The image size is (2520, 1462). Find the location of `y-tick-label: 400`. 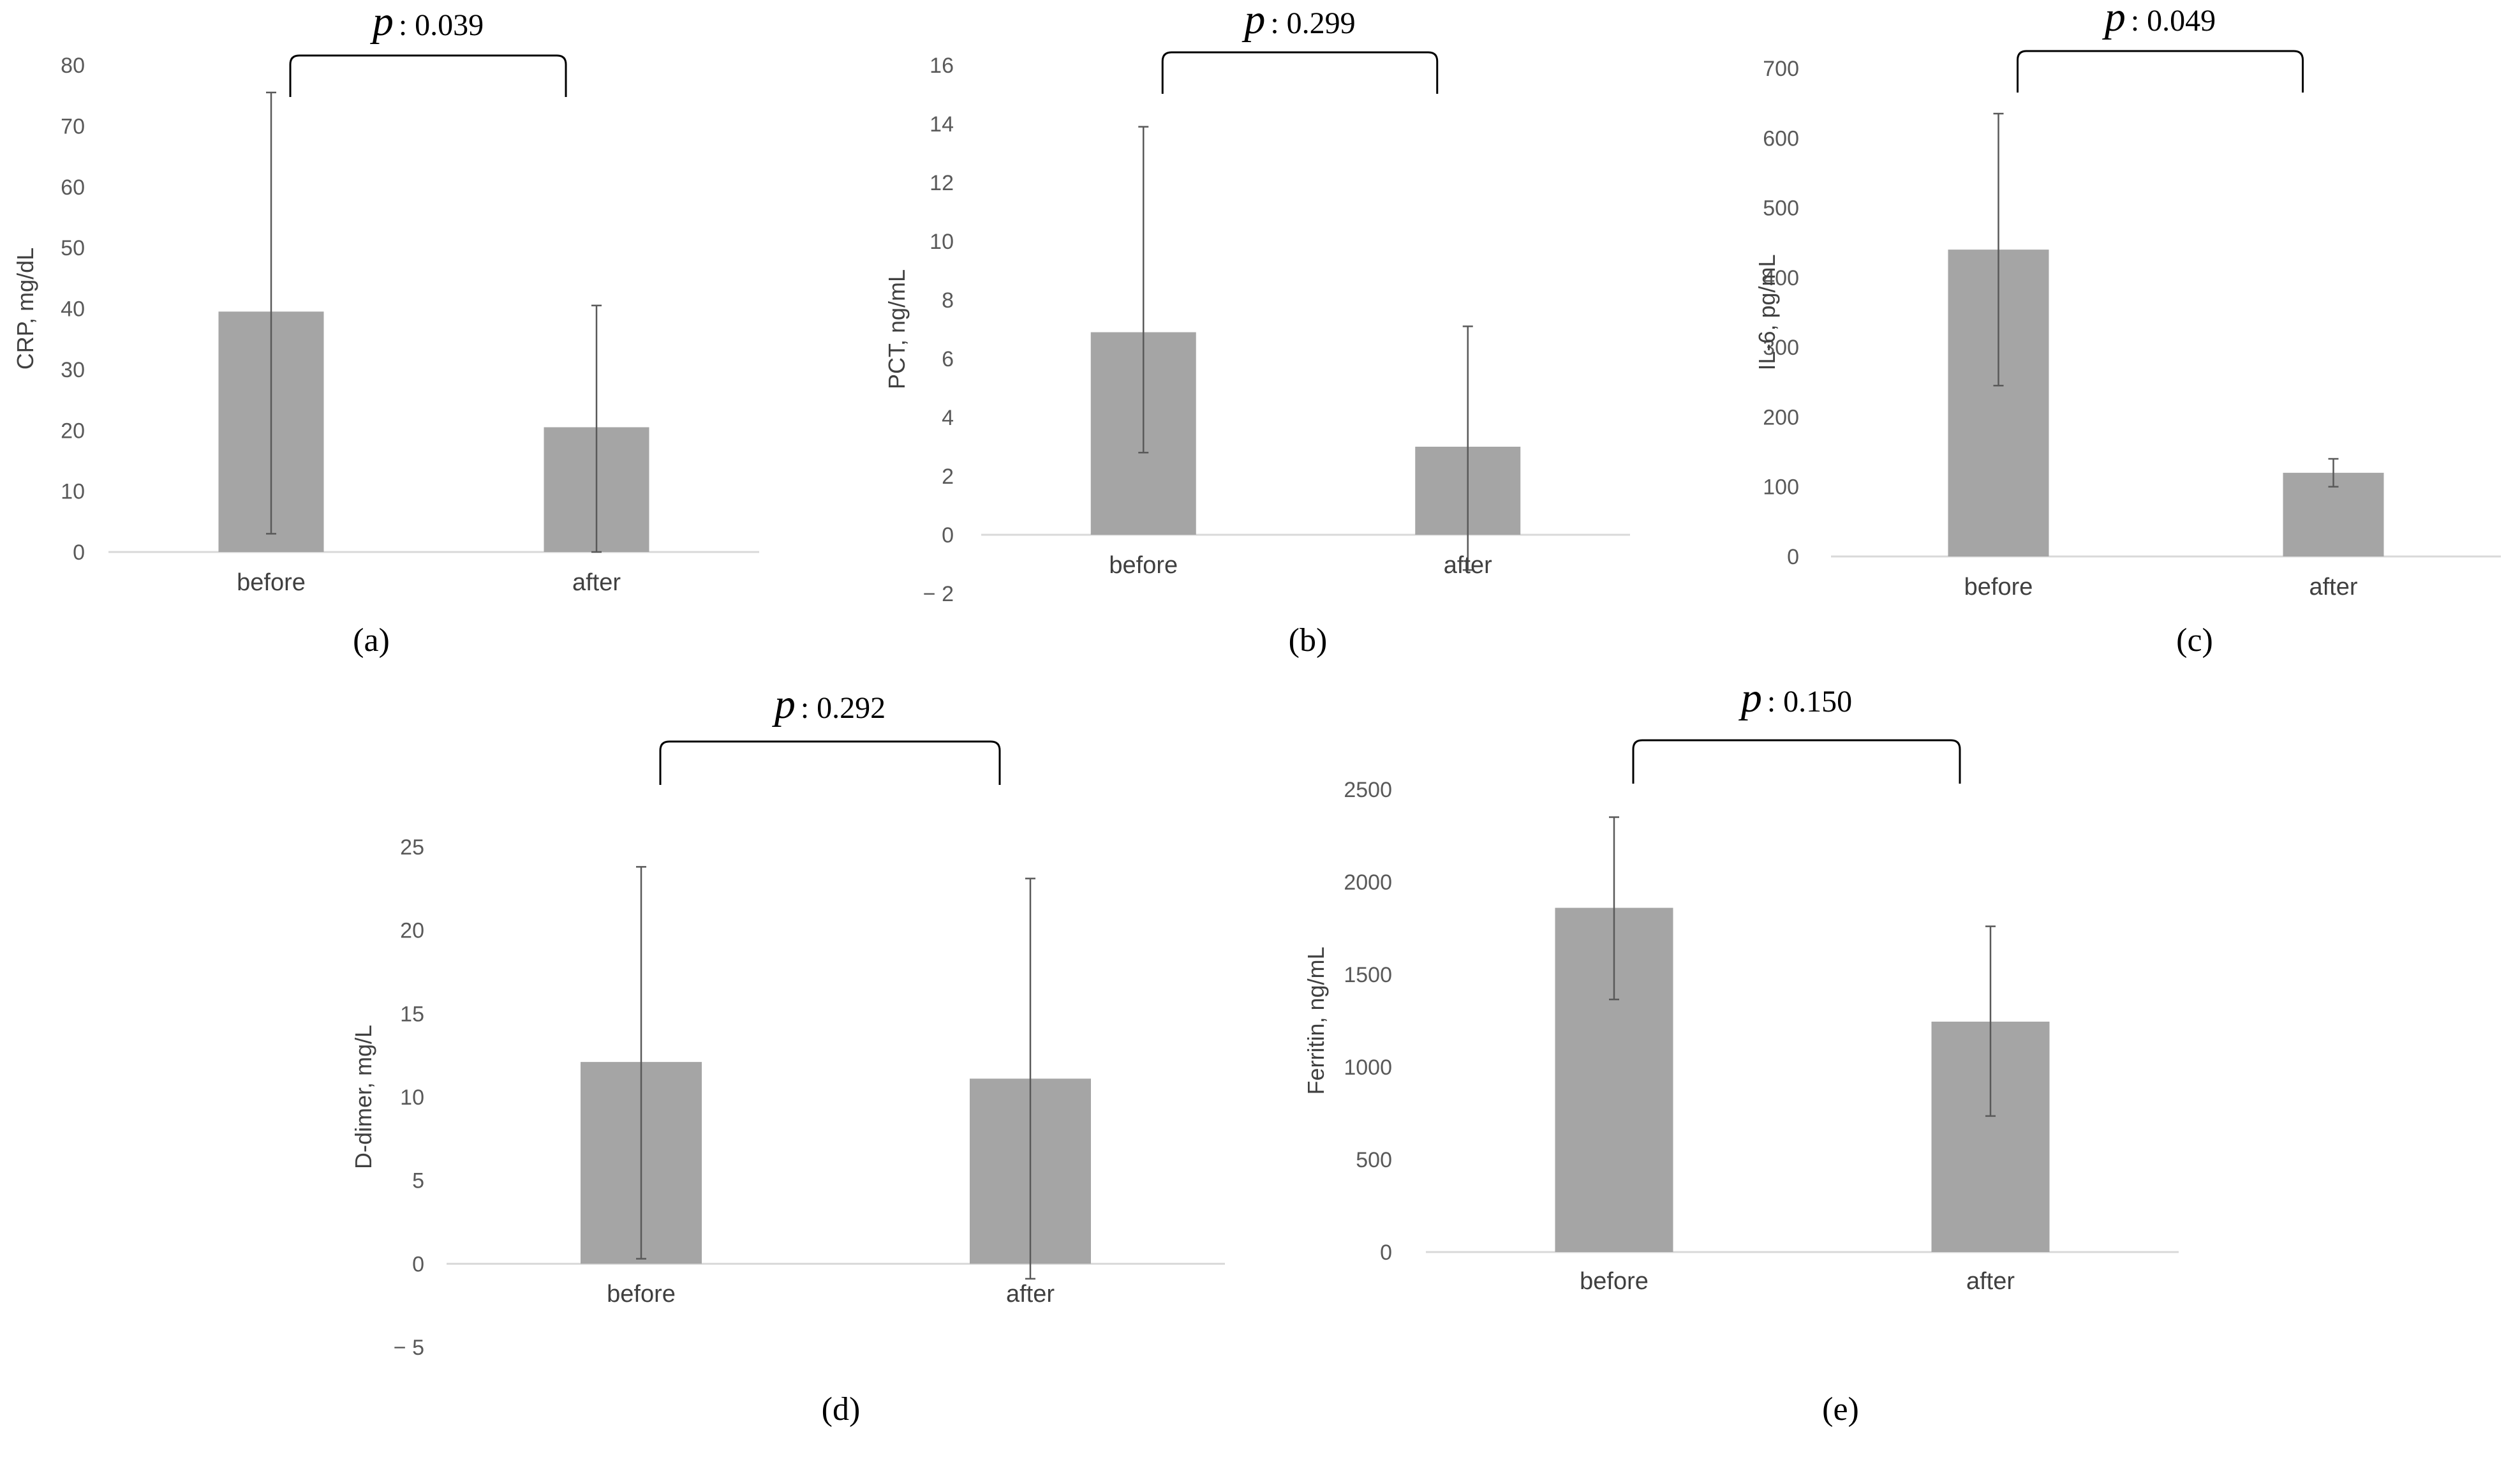

y-tick-label: 400 is located at coordinates (1781, 278).